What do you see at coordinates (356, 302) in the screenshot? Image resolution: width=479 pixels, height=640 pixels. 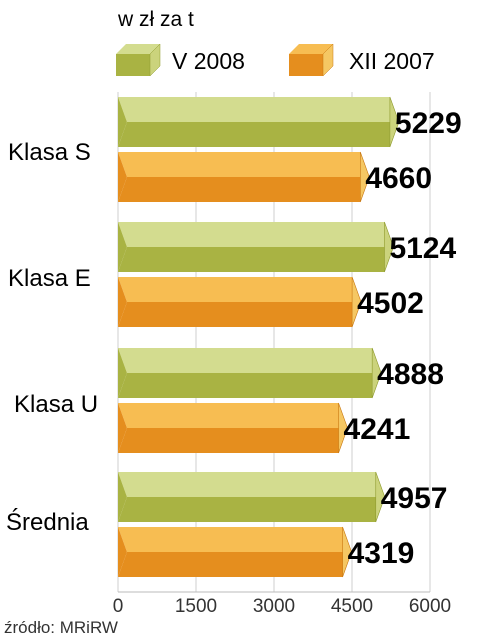 I see `bar-klasa-e-xii-2007-end-cap` at bounding box center [356, 302].